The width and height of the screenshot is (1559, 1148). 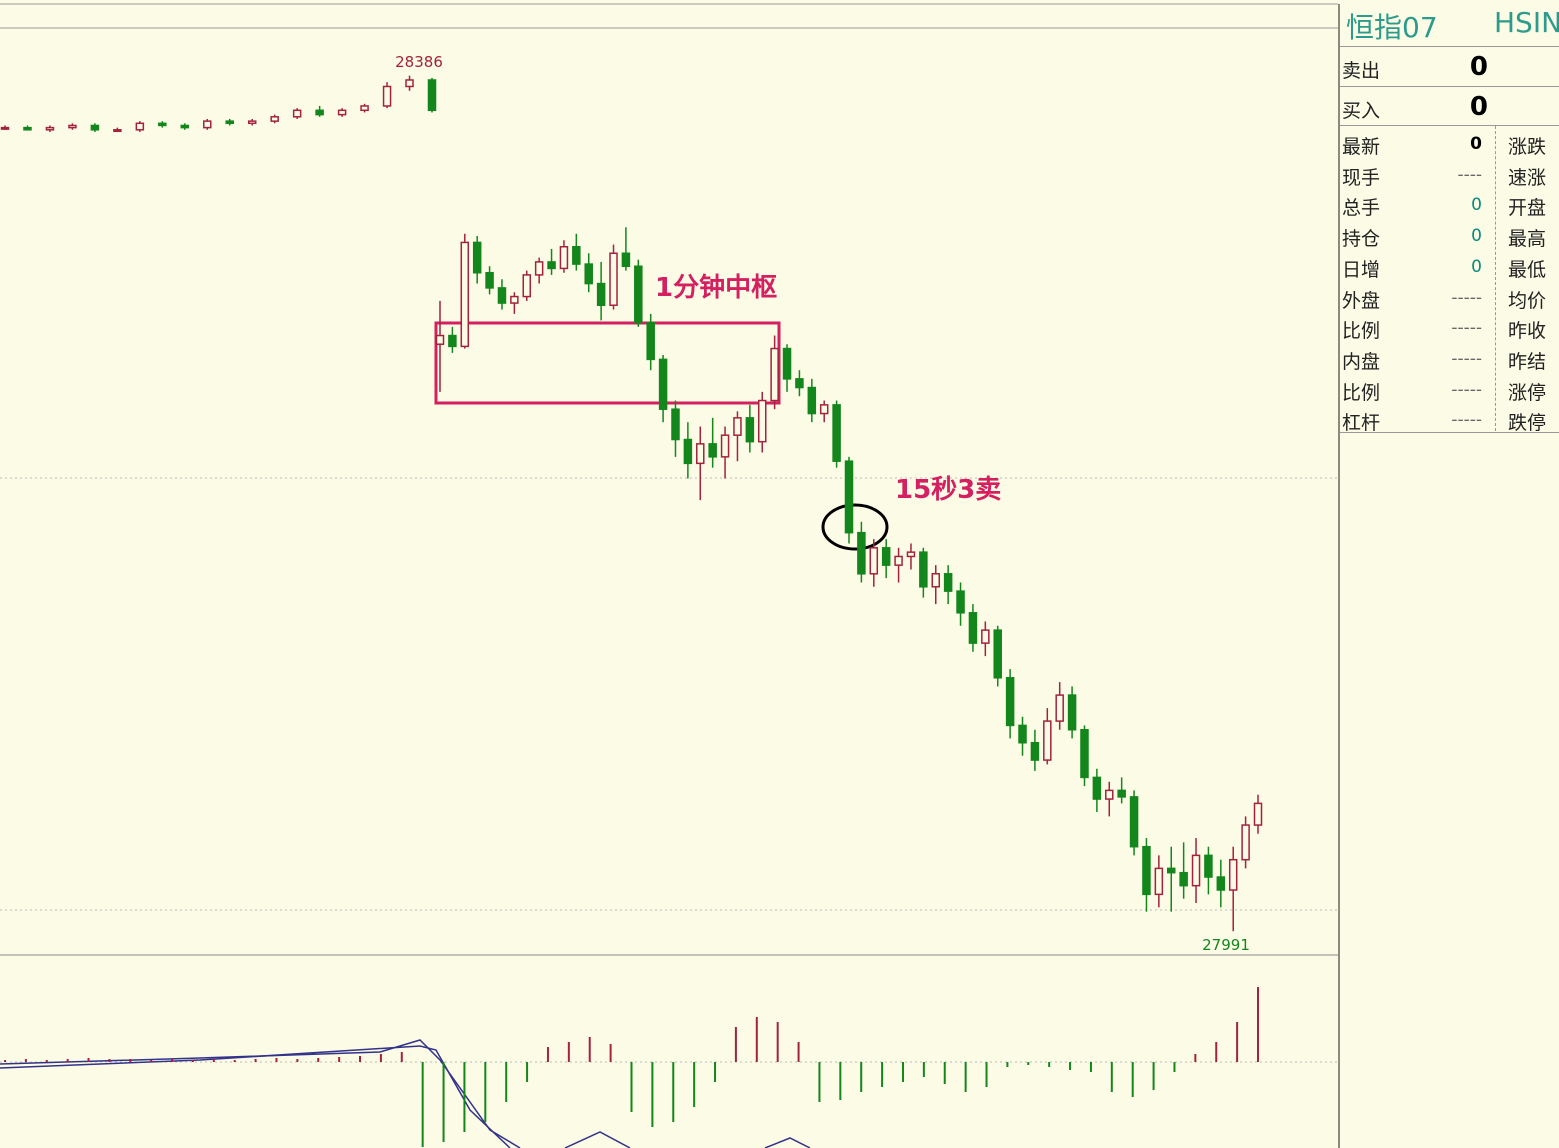 What do you see at coordinates (1226, 945) in the screenshot?
I see `low-label: 27991` at bounding box center [1226, 945].